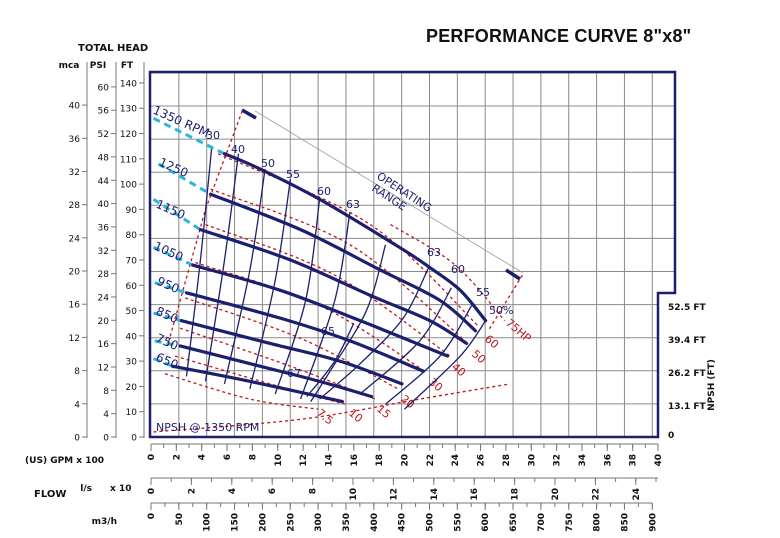 The width and height of the screenshot is (780, 538). I want to click on y-axis-tick-label: 90, so click(132, 211).